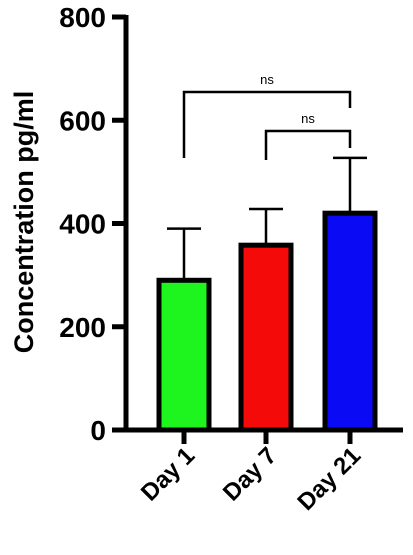 The image size is (413, 555). I want to click on significance-group: ns ns, so click(267, 116).